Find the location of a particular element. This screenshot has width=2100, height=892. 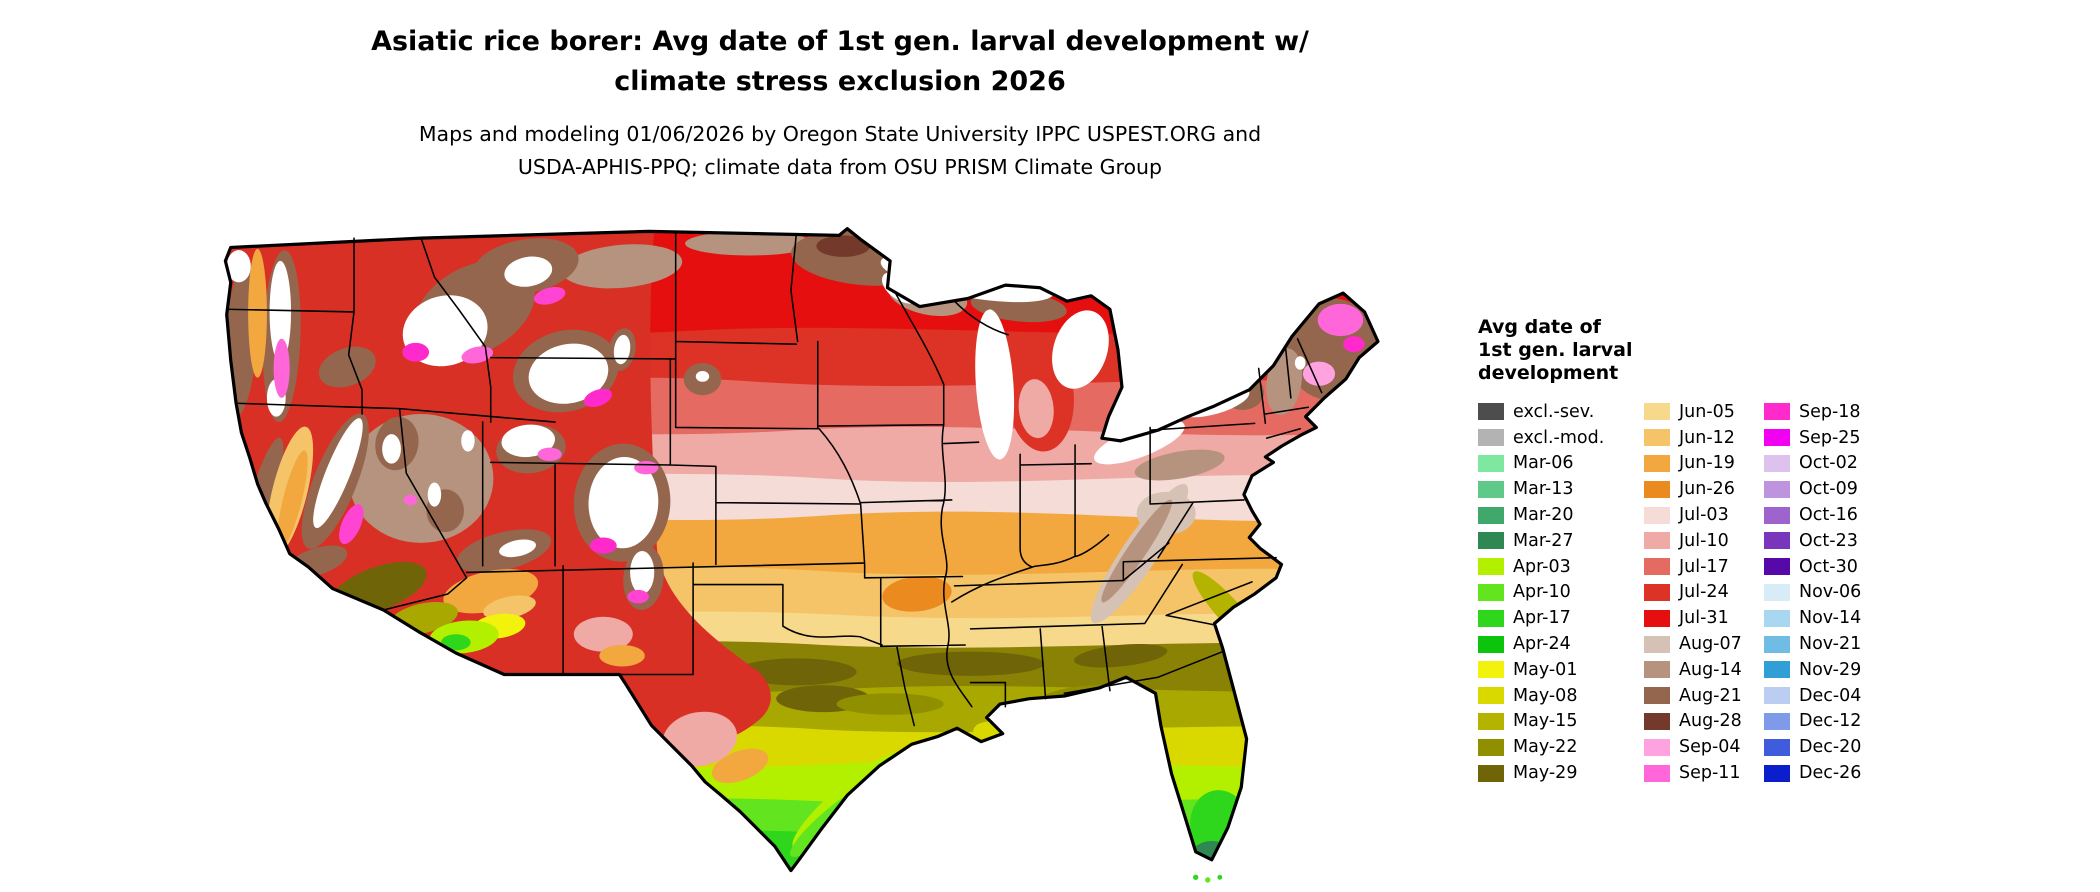

legend-label: May-08 is located at coordinates (1545, 695).